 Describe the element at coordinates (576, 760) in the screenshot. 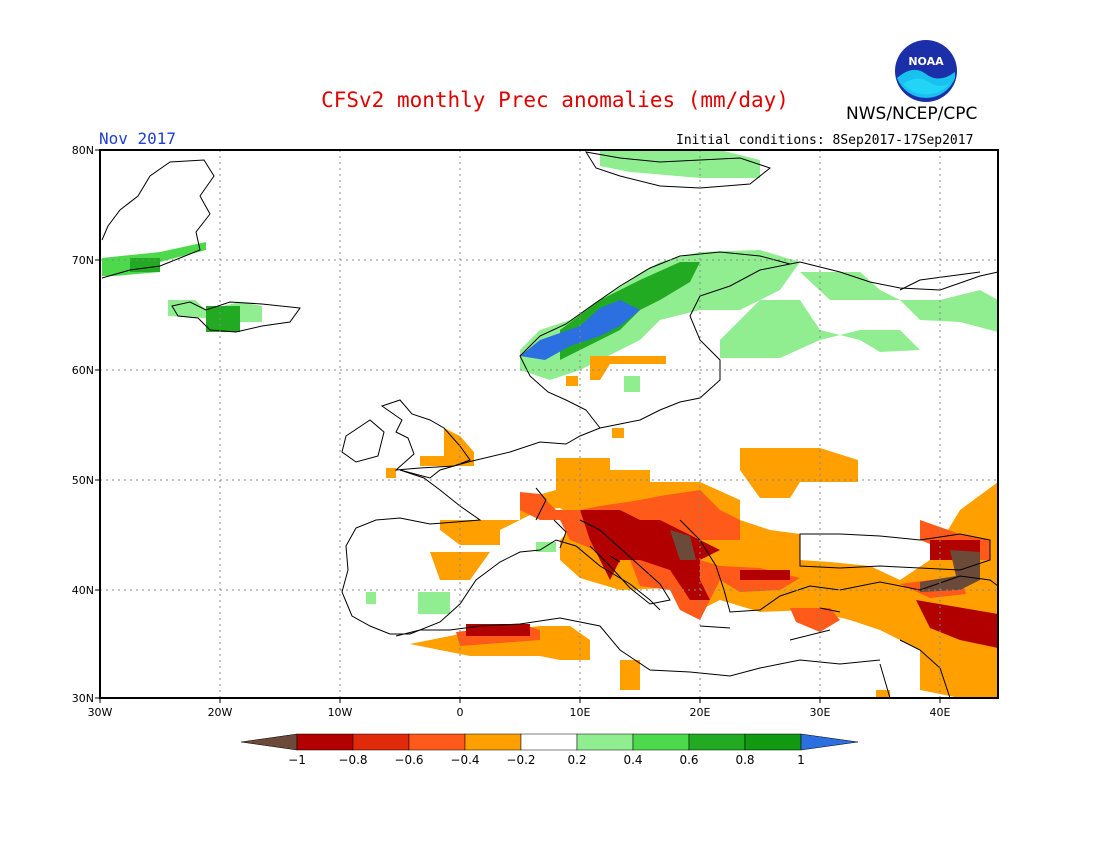

I see `colorbar-tick-label: 0.2` at that location.